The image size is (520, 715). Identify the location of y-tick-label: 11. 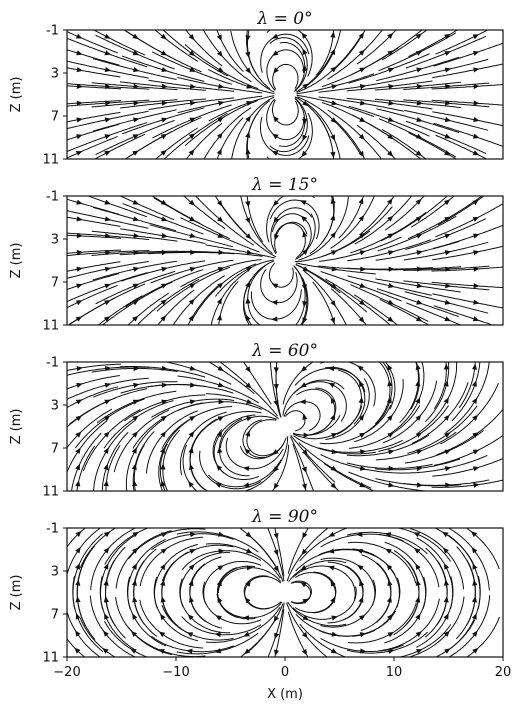
(50, 326).